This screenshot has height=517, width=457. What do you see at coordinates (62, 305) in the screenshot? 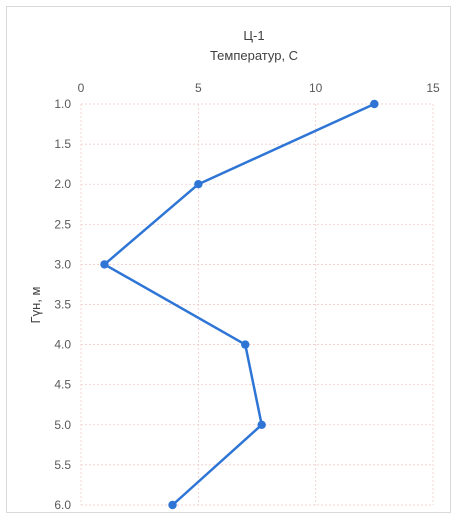
I see `y-tick-label: 3.5` at bounding box center [62, 305].